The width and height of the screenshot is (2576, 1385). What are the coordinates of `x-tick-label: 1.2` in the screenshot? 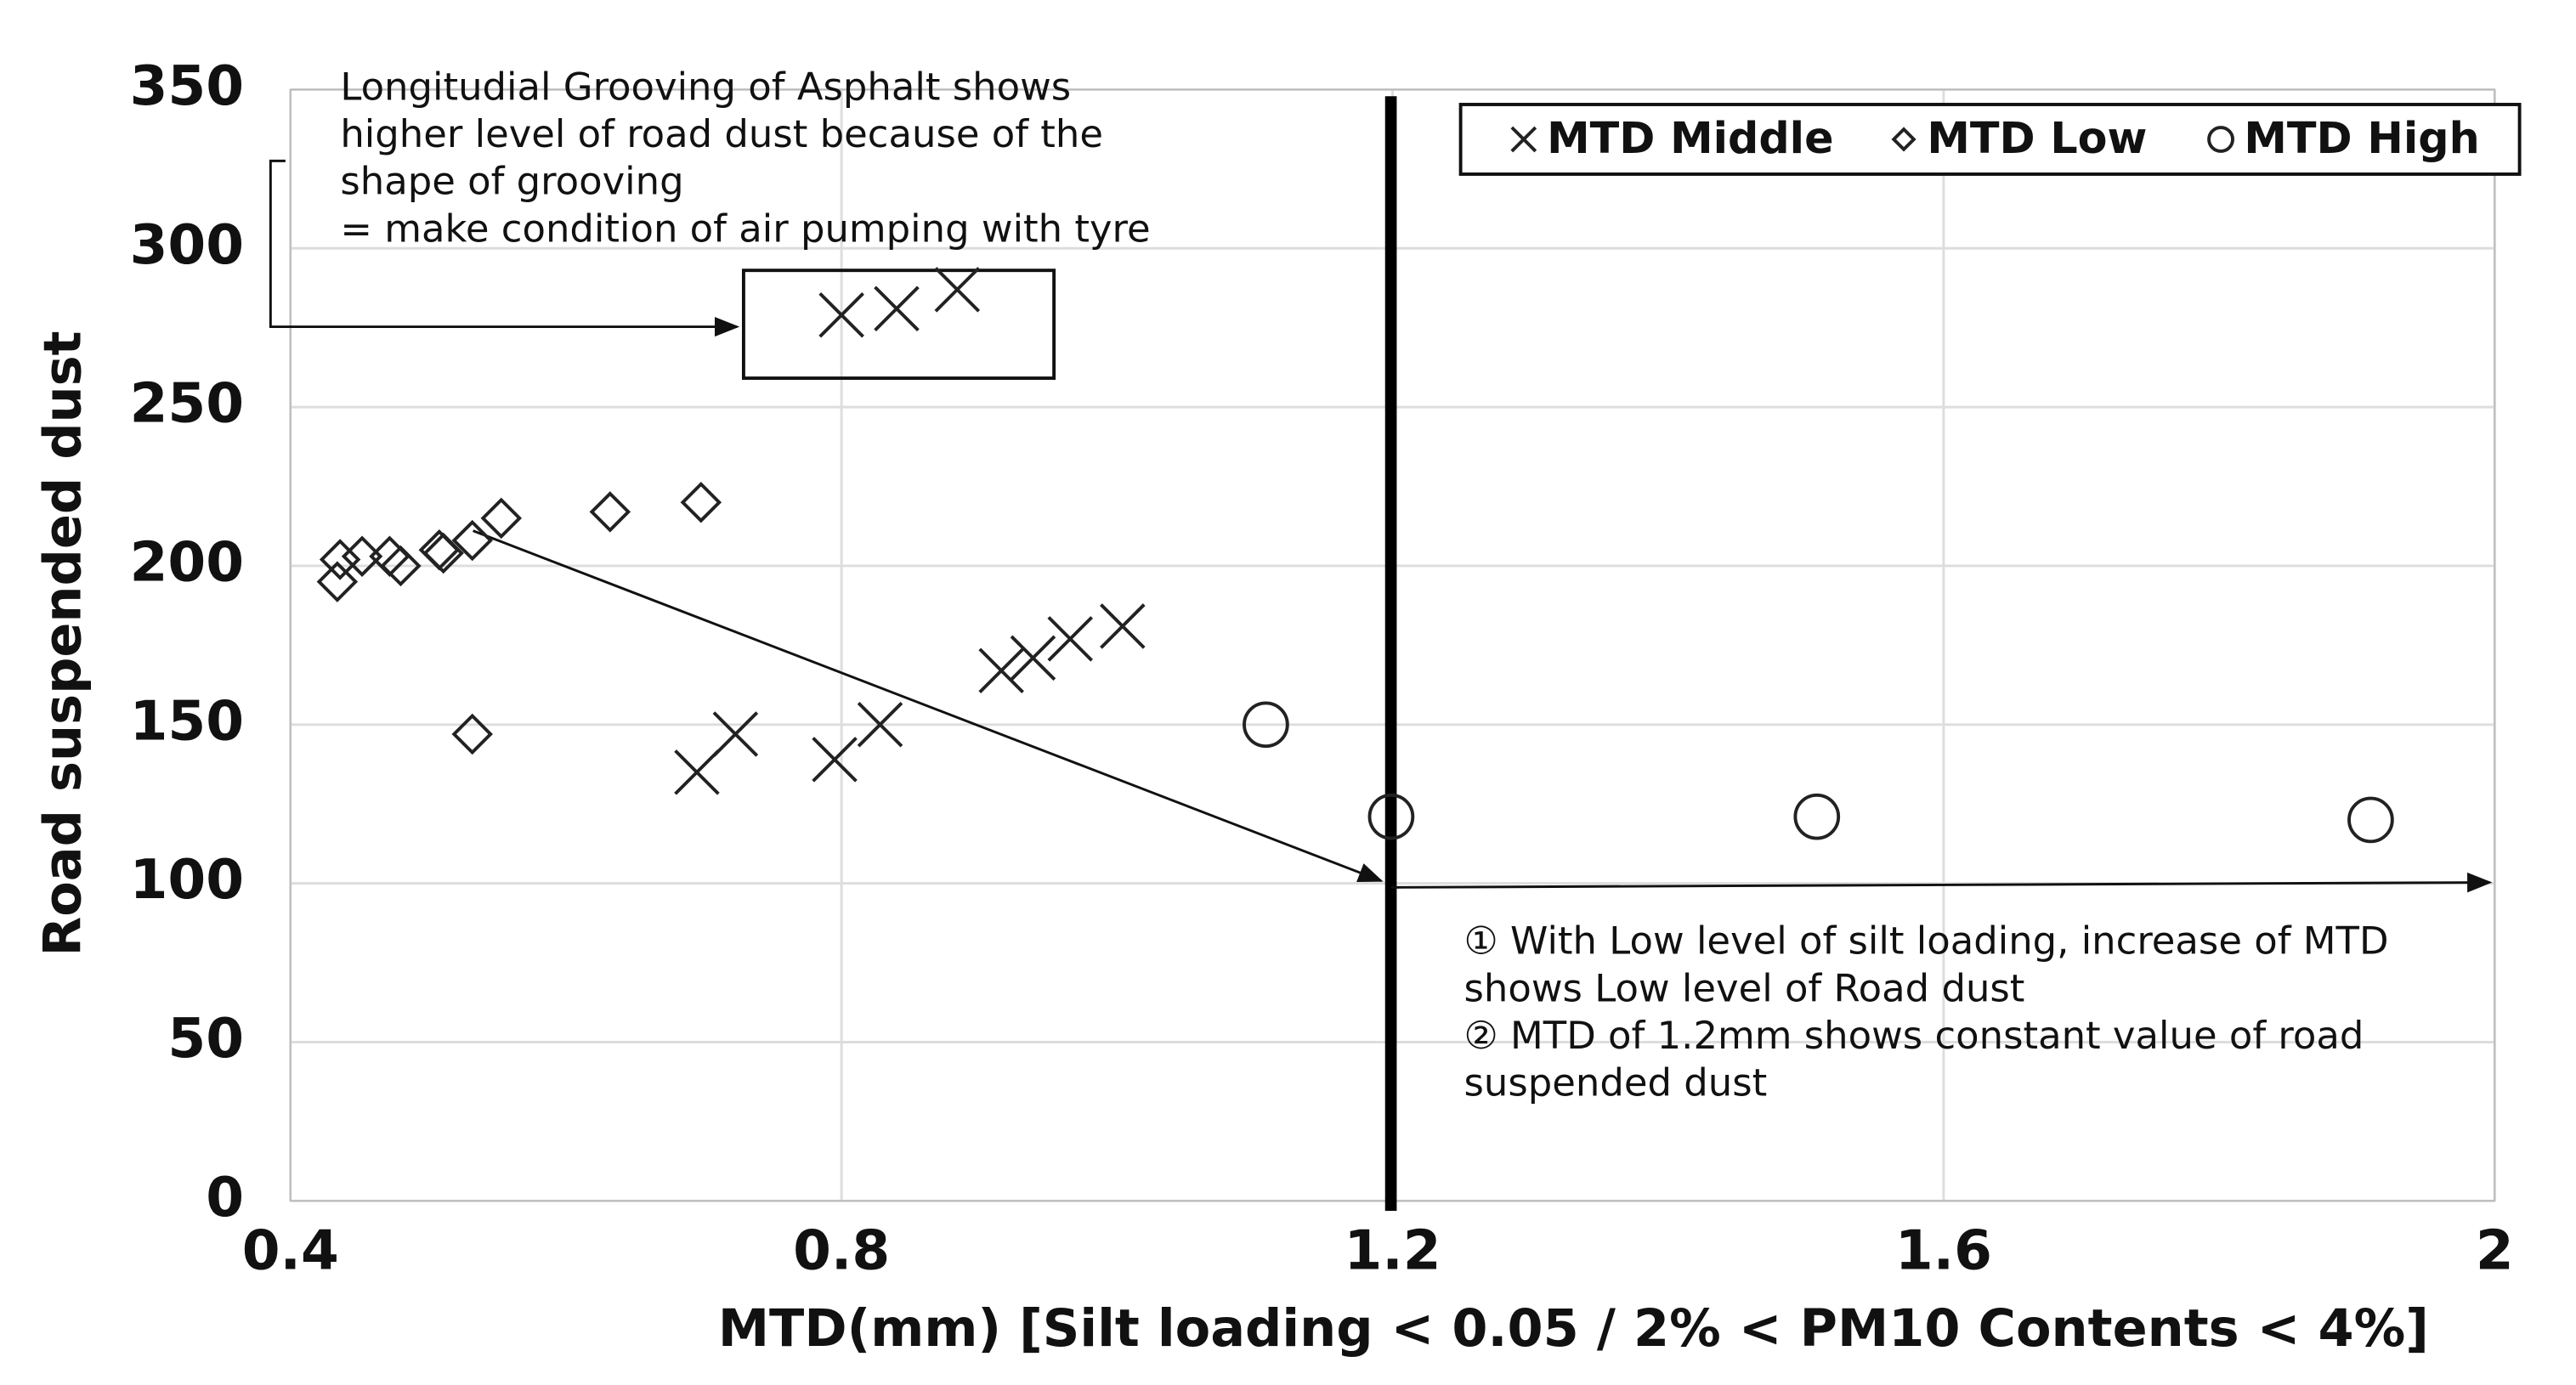 It's located at (1392, 1250).